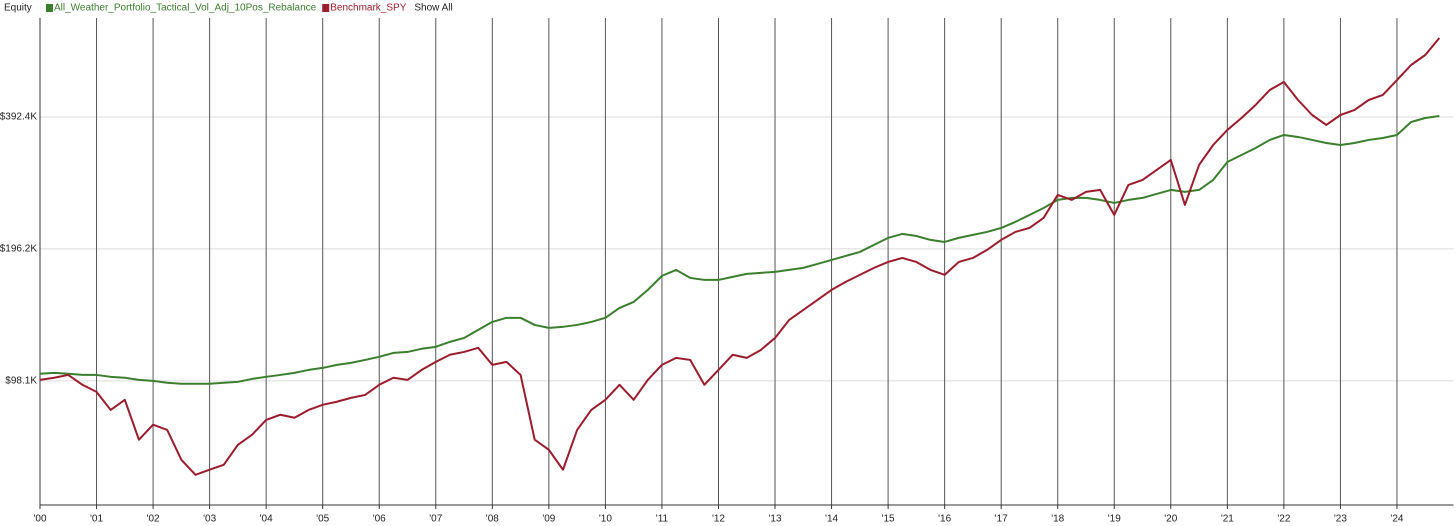  Describe the element at coordinates (209, 519) in the screenshot. I see `x-tick-label: '03` at that location.